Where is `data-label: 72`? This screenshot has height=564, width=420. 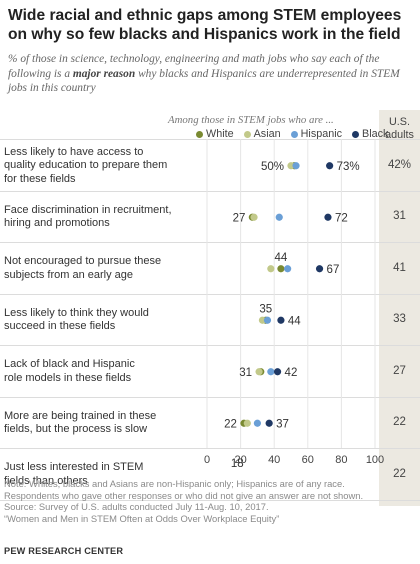 data-label: 72 is located at coordinates (341, 218).